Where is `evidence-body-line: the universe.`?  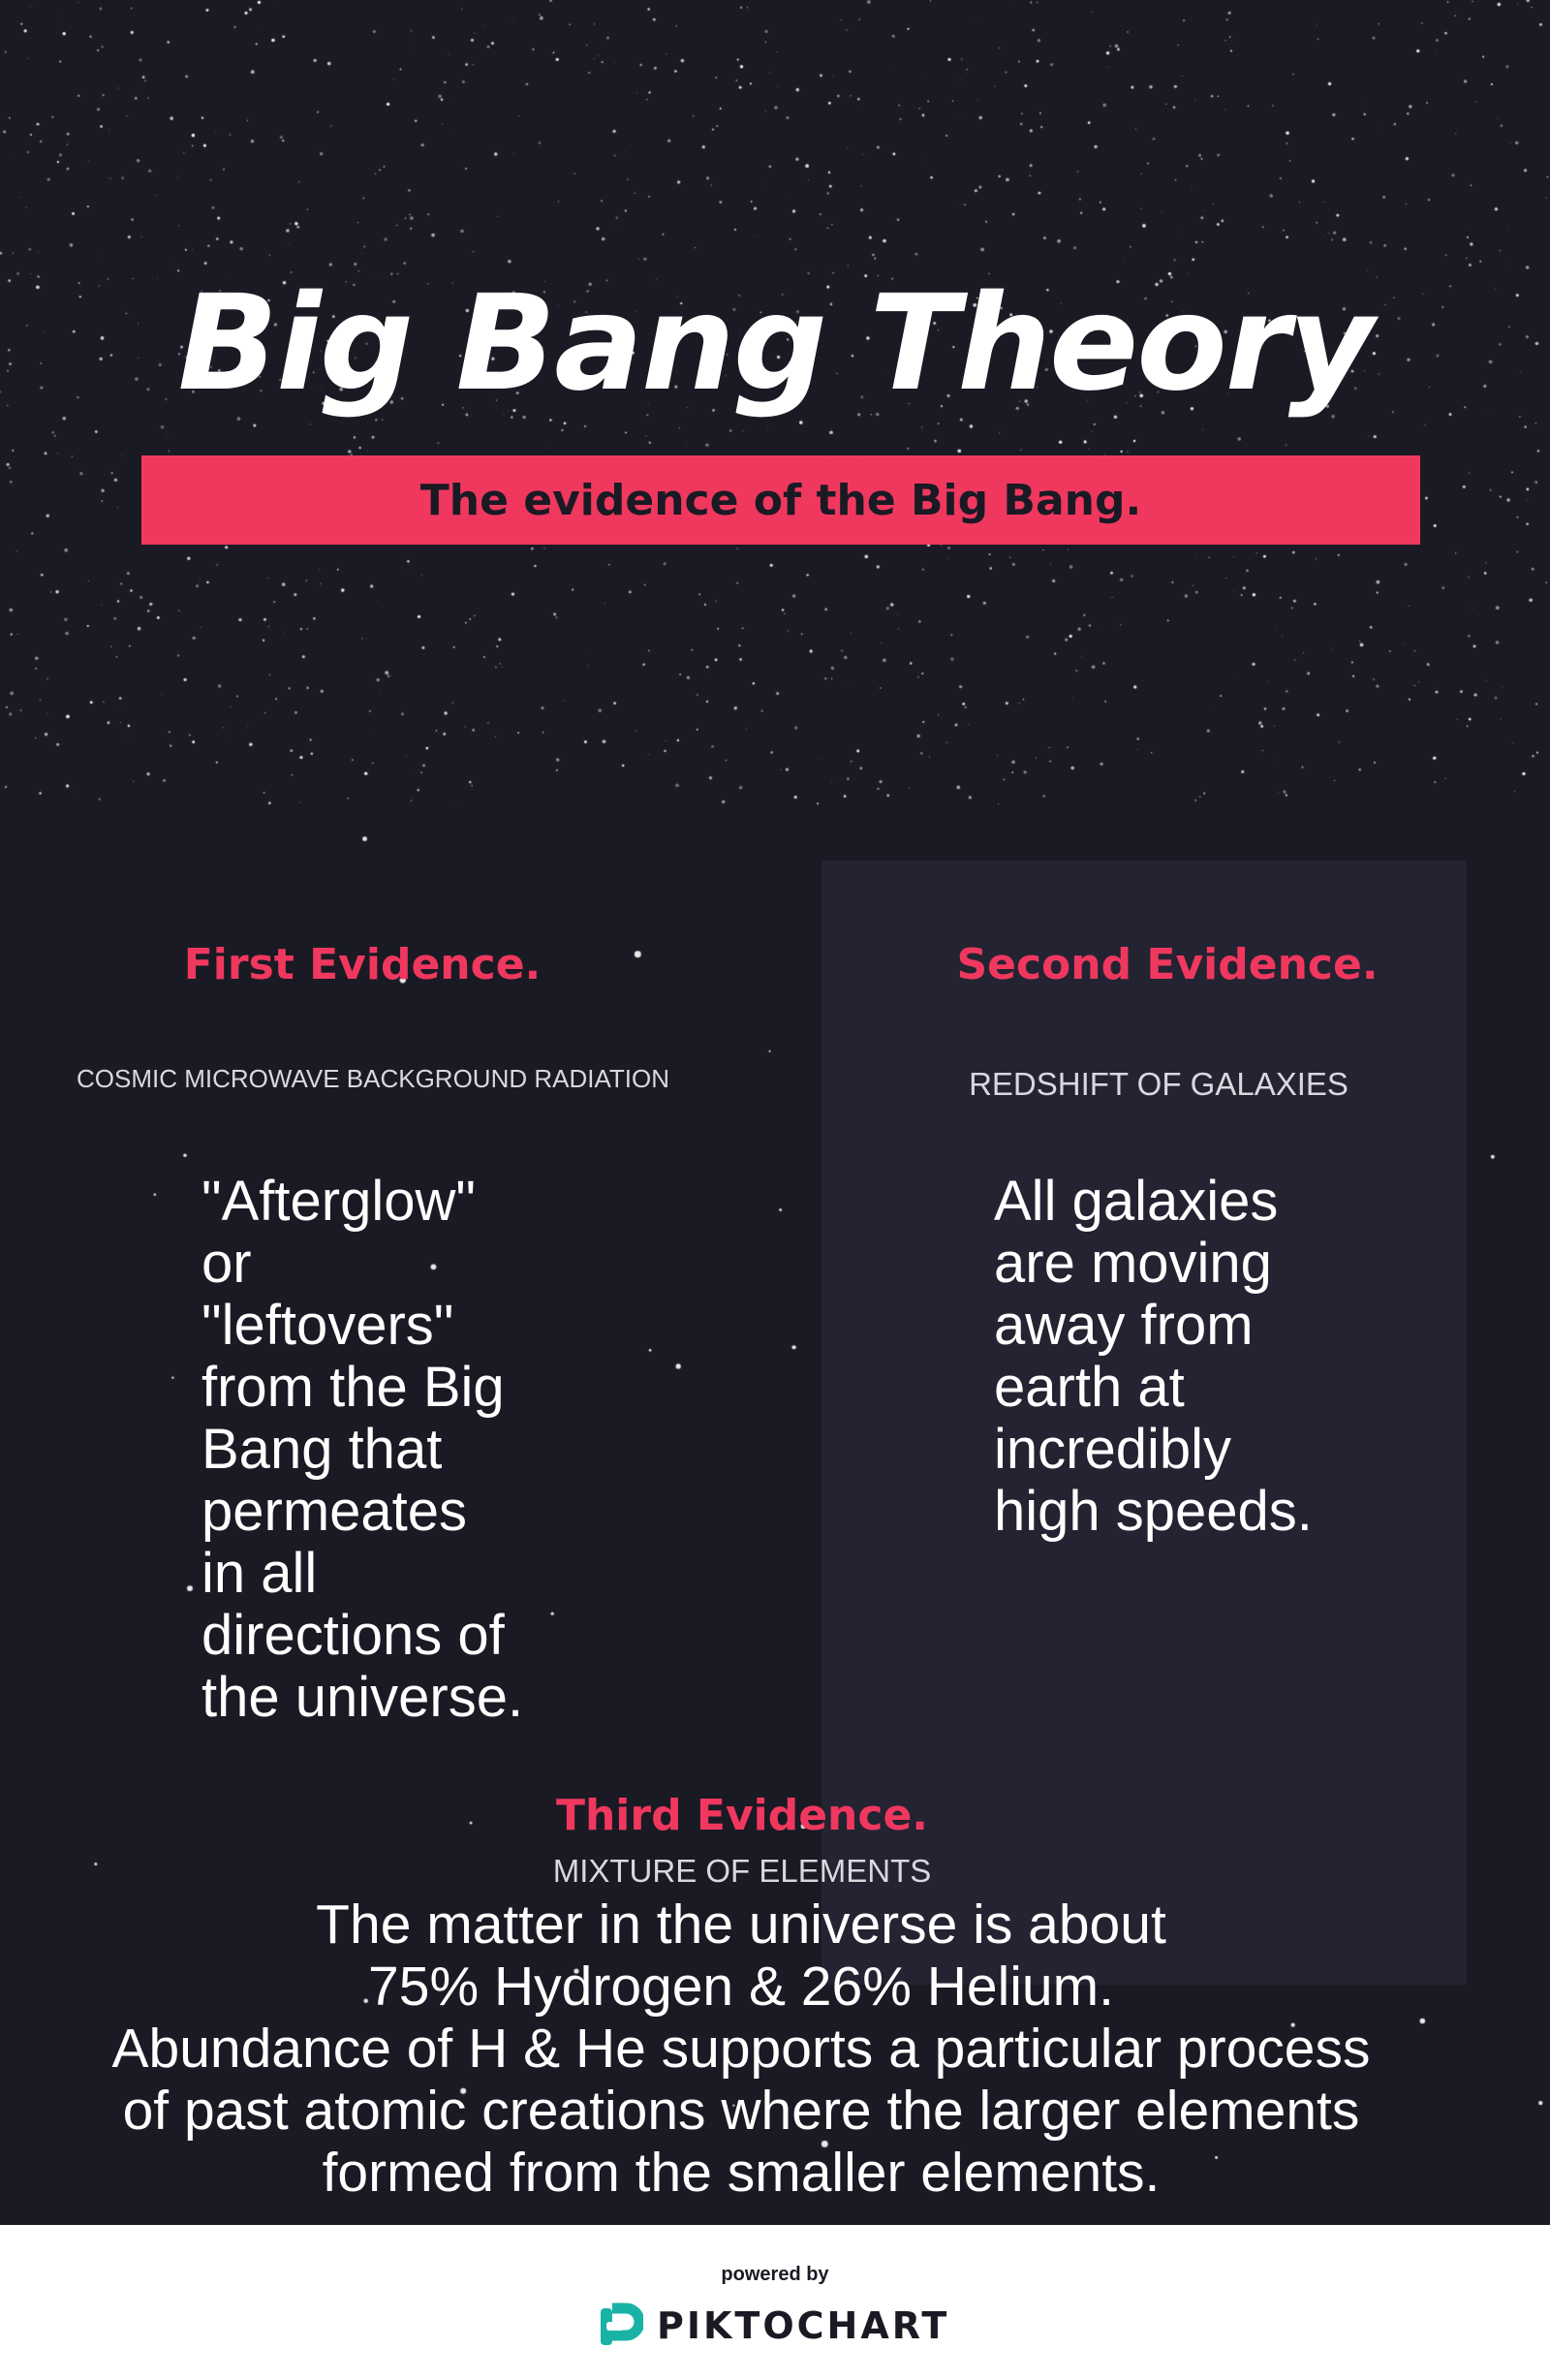 evidence-body-line: the universe. is located at coordinates (363, 1698).